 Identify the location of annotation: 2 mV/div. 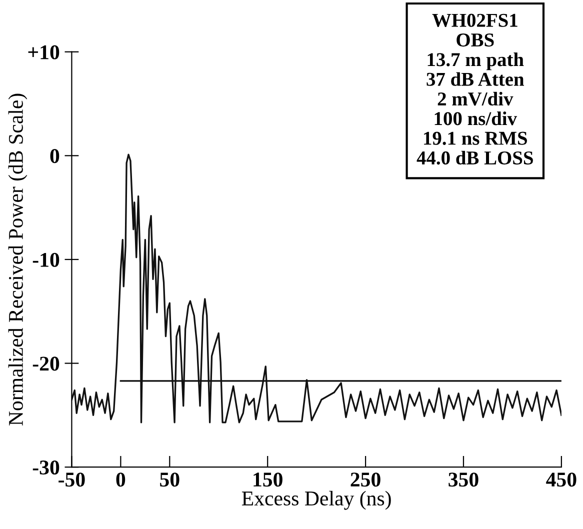
(476, 99).